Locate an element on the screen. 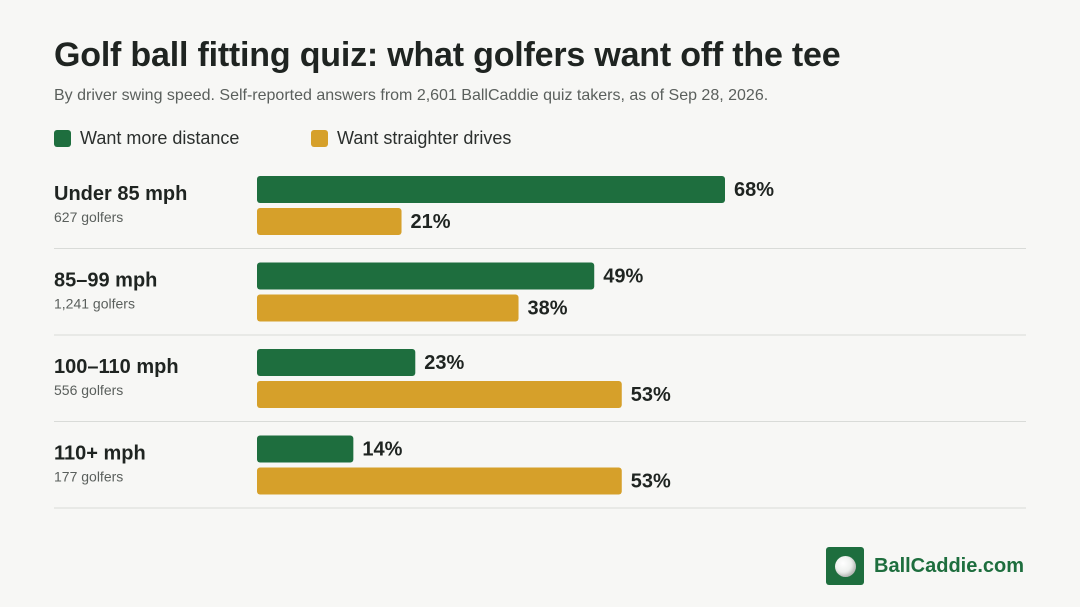  legend-swatch-straighter is located at coordinates (319, 138).